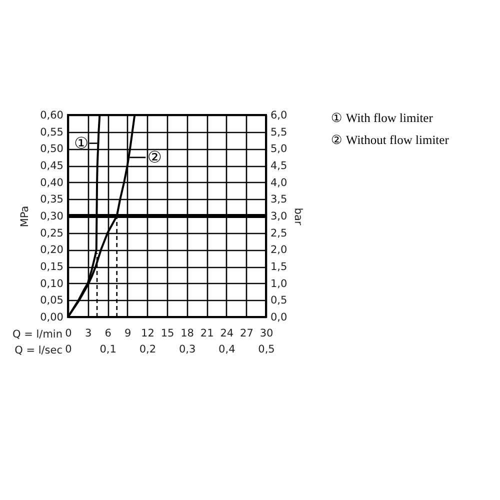  What do you see at coordinates (52, 267) in the screenshot?
I see `y-tick-label: 0,15` at bounding box center [52, 267].